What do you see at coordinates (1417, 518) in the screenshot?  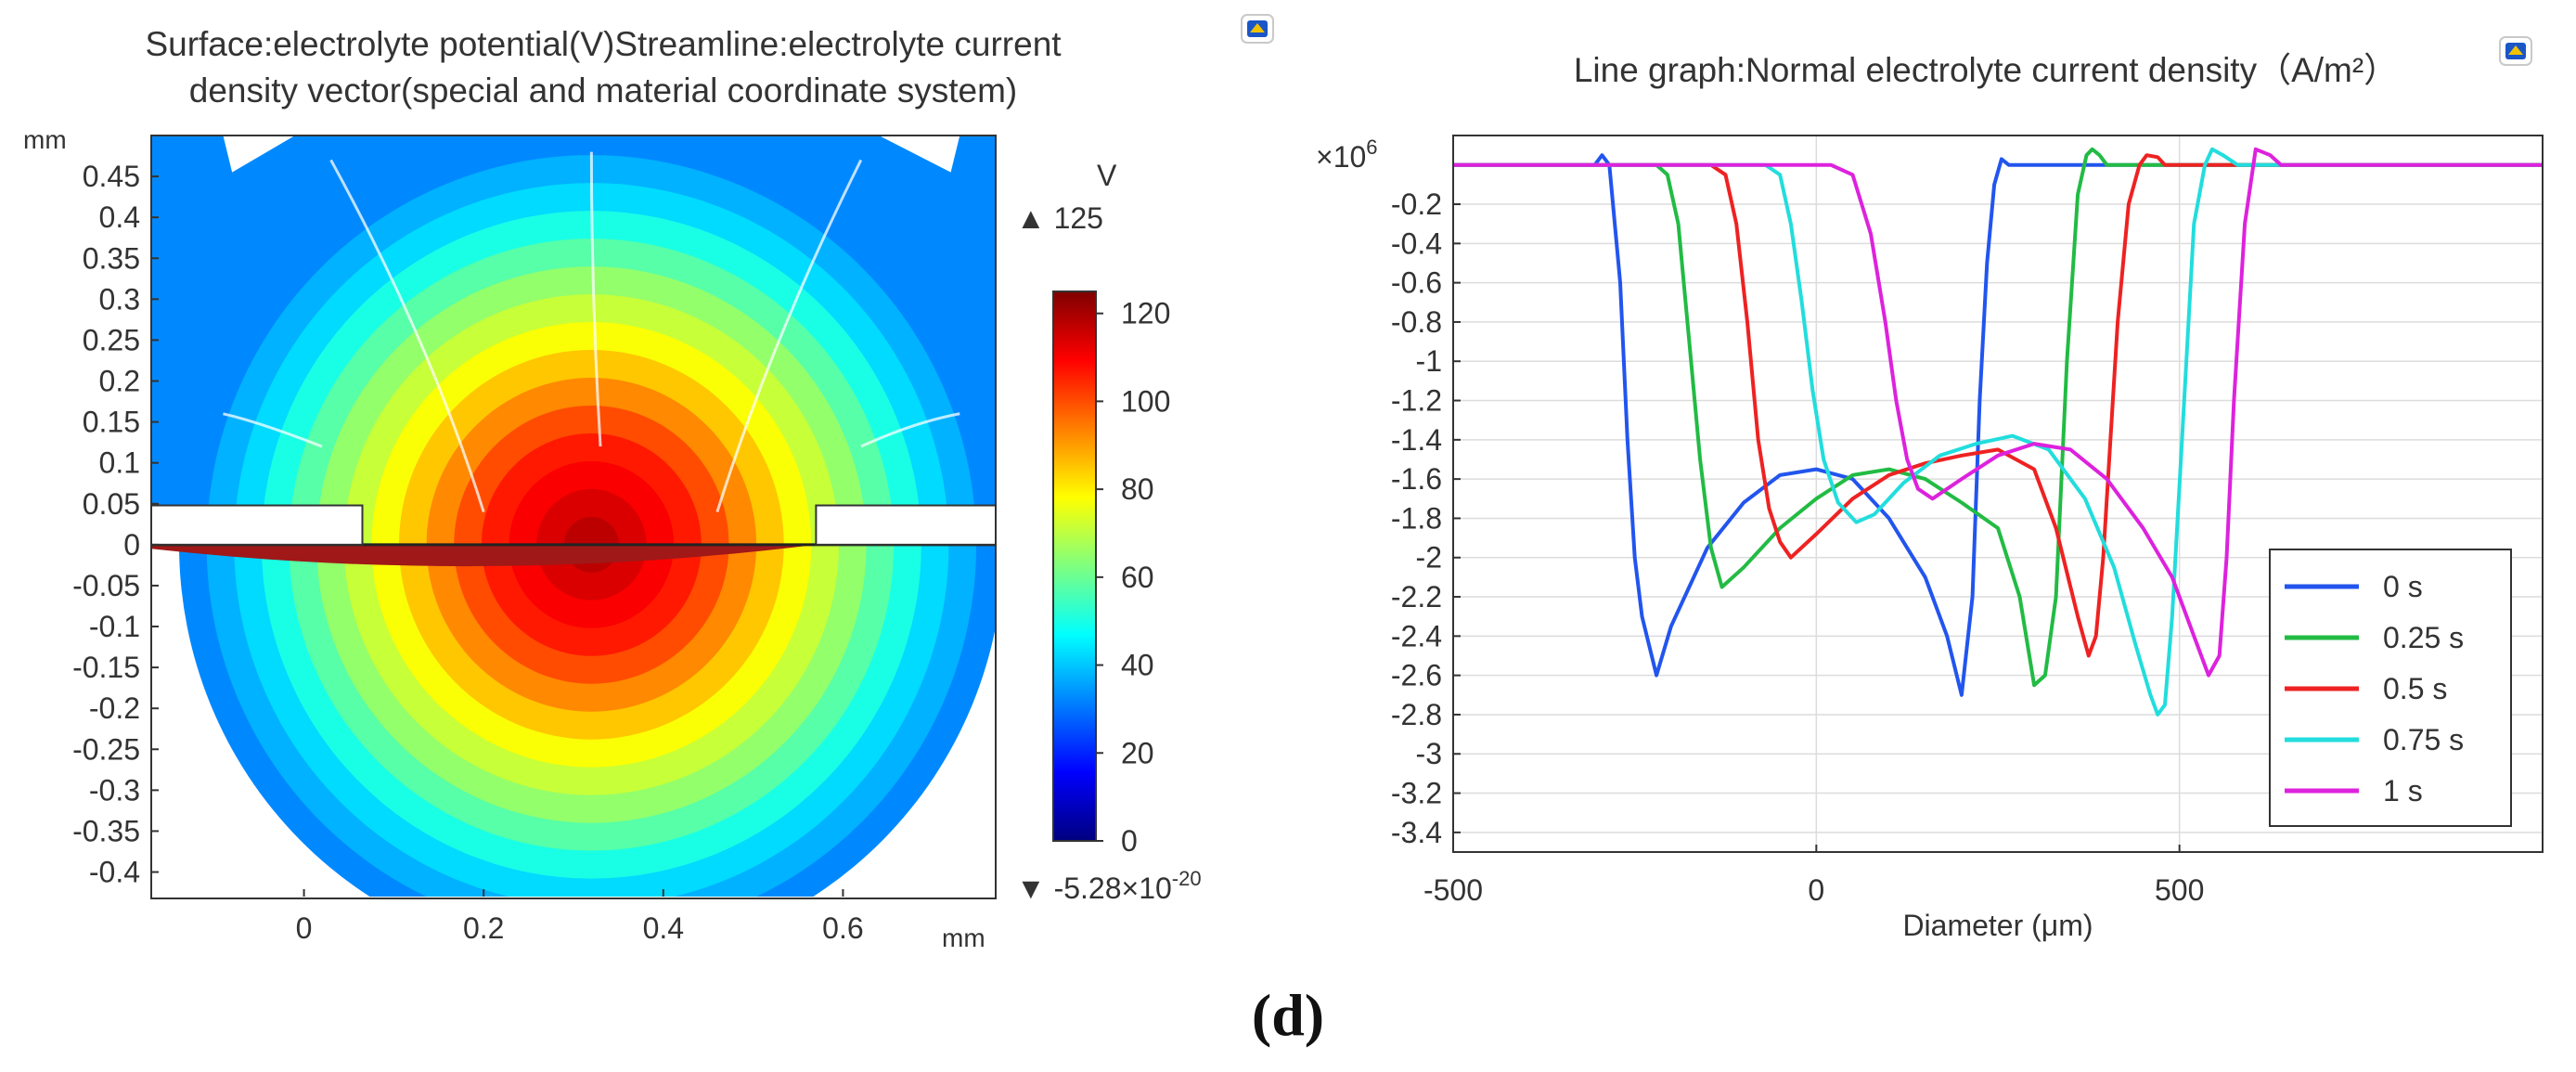 I see `right-y-tick-label: -1.8` at bounding box center [1417, 518].